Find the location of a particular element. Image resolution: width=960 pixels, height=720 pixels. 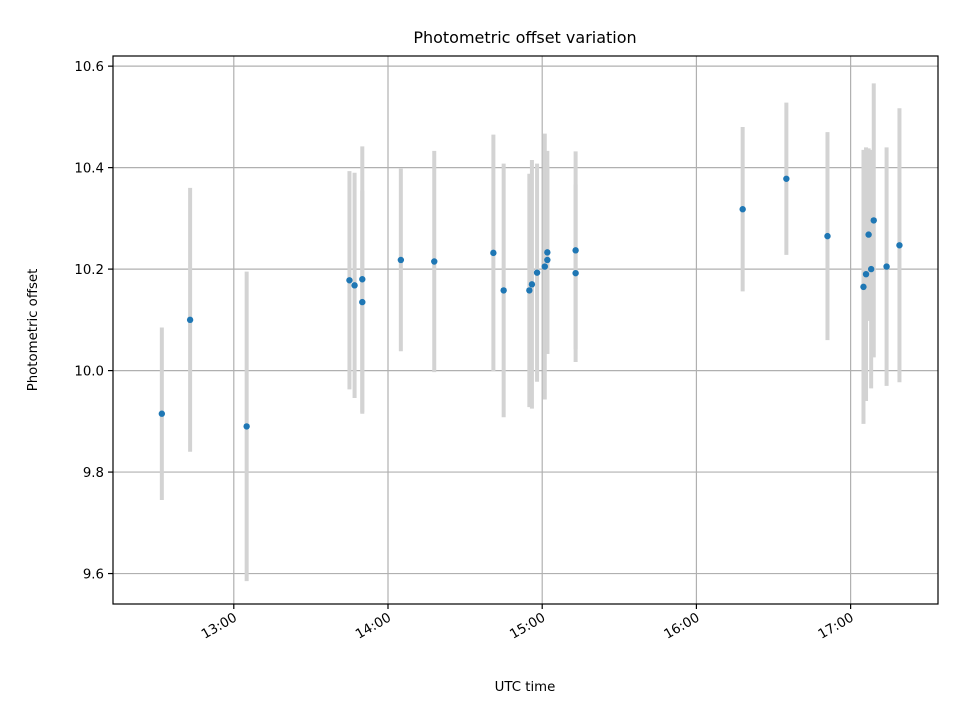

y-axis-label: Photometric offset is located at coordinates (33, 330).